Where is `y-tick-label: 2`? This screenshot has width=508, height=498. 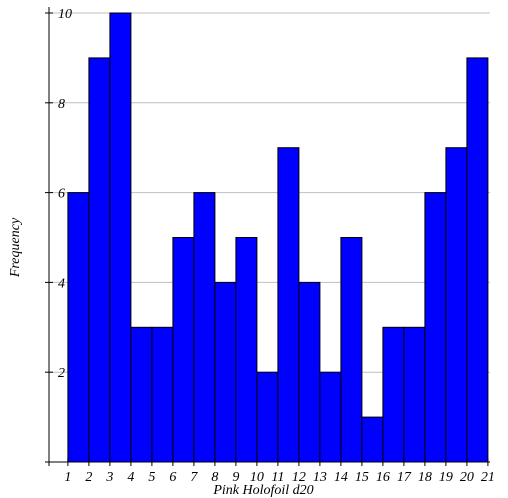 y-tick-label: 2 is located at coordinates (61, 373).